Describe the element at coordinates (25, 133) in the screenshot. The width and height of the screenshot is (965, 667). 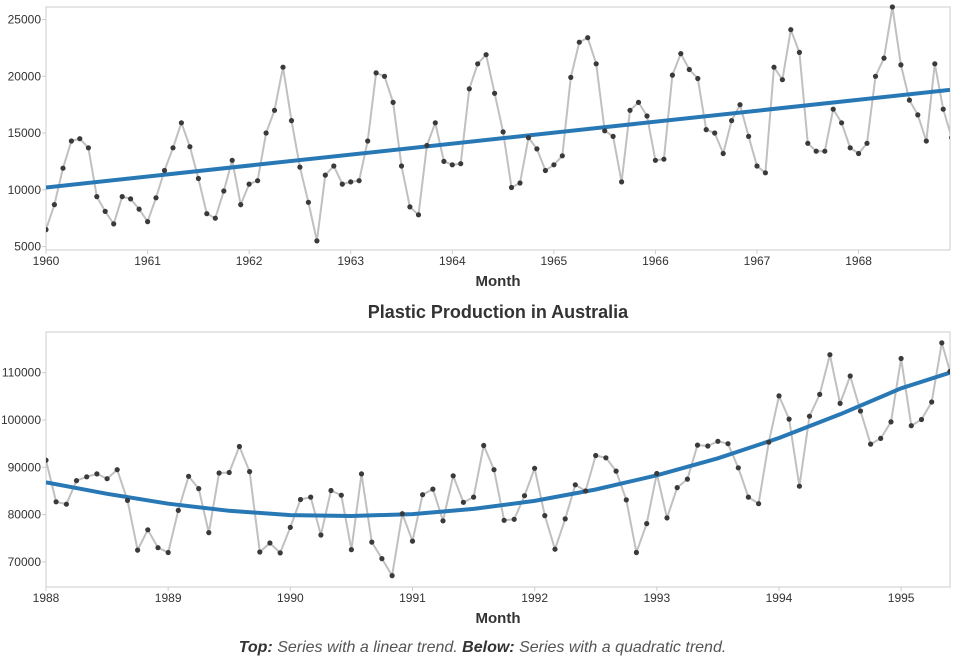
I see `chart-1-y-tick-label: 15000` at that location.